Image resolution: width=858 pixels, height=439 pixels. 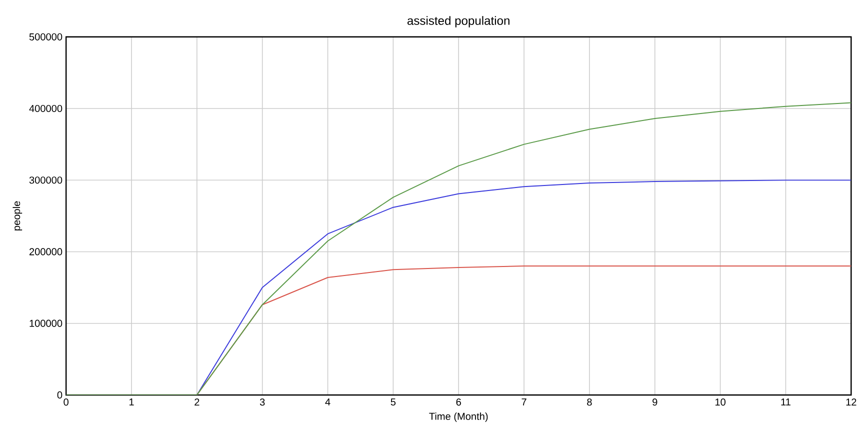 What do you see at coordinates (262, 402) in the screenshot?
I see `x-tick-label: 3` at bounding box center [262, 402].